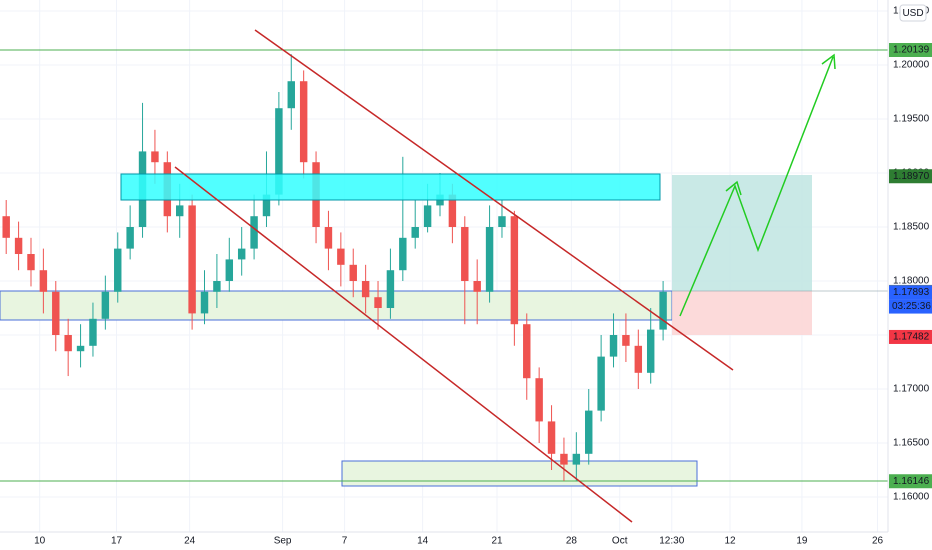 The image size is (932, 550). I want to click on y-tick-label: 1.16500, so click(911, 443).